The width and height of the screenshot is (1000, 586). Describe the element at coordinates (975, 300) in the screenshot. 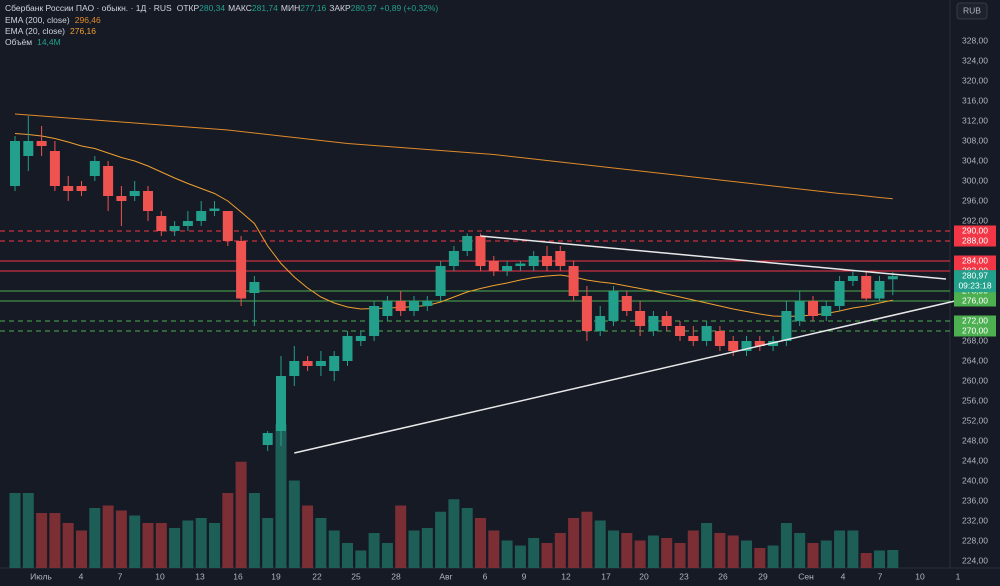

I see `price-badge-label: 276,00` at that location.